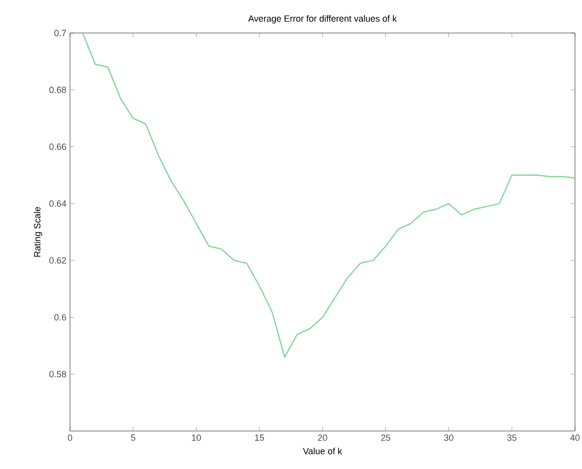  Describe the element at coordinates (385, 437) in the screenshot. I see `x-tick-label: 25` at that location.